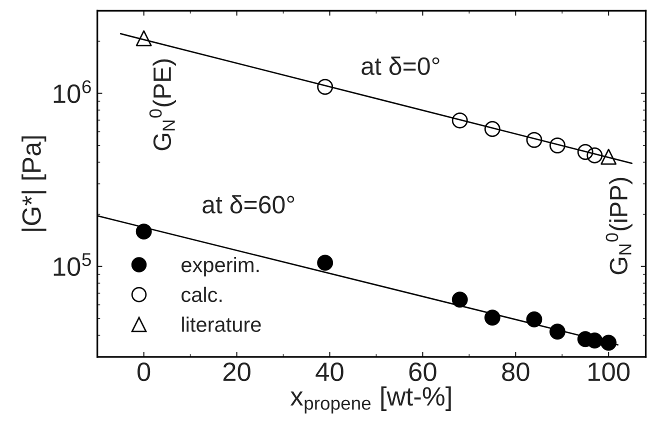 Image resolution: width=649 pixels, height=430 pixels. I want to click on x-tick-label: 0, so click(144, 372).